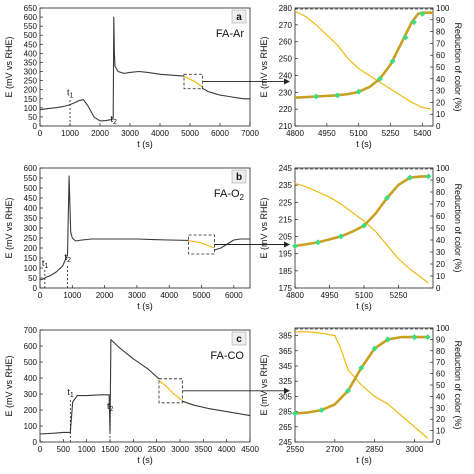 The height and width of the screenshot is (474, 474). I want to click on y-right-tick-label: 100, so click(443, 168).